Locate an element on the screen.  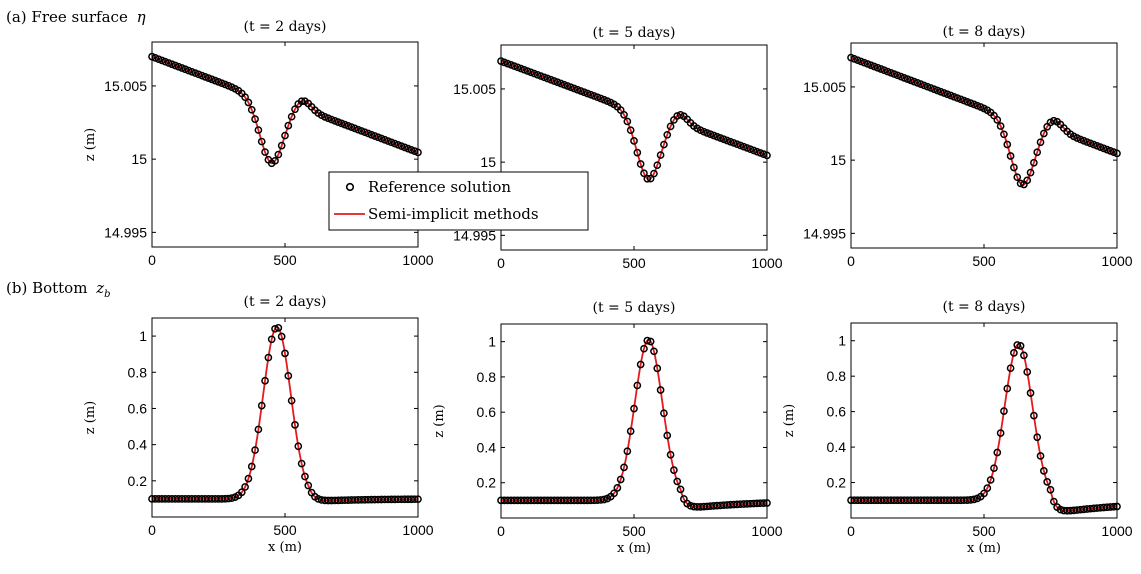
y-tick-label: 15 is located at coordinates (838, 160).